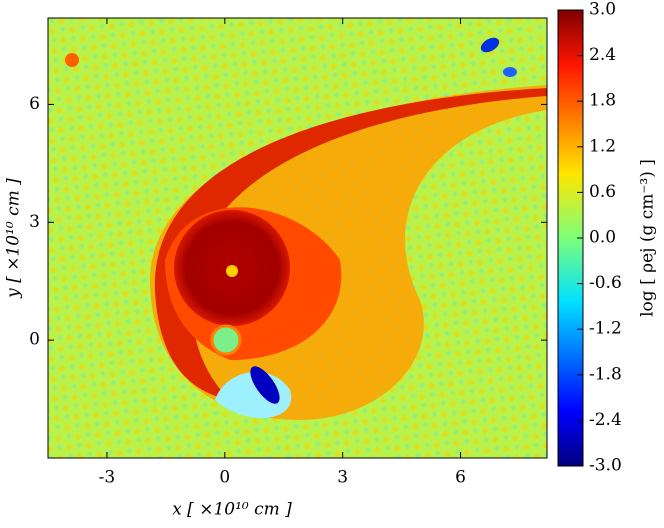  What do you see at coordinates (605, 420) in the screenshot?
I see `colorbar-tick-label: -2.4` at bounding box center [605, 420].